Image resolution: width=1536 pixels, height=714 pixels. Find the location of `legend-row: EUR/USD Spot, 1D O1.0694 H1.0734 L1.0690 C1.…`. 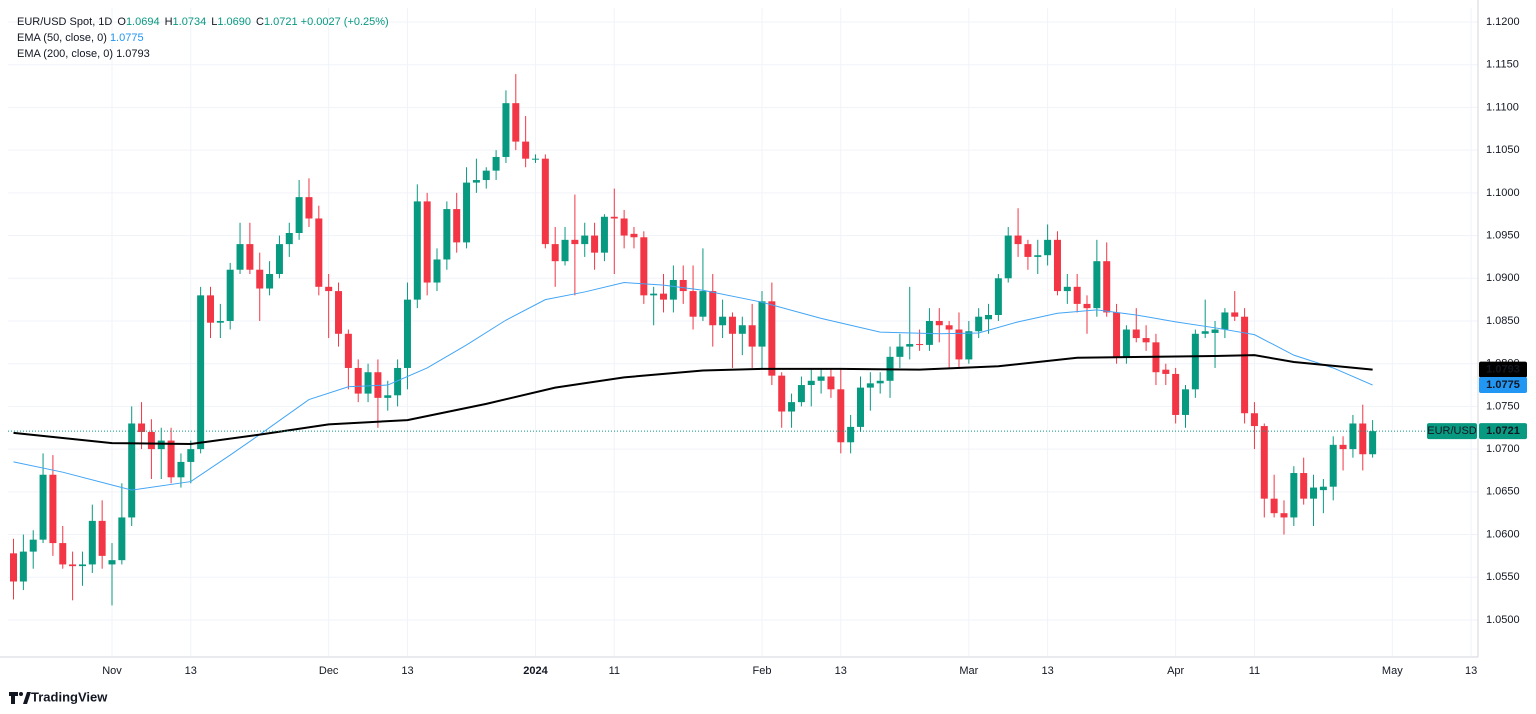

legend-row: EUR/USD Spot, 1D O1.0694 H1.0734 L1.0690 C1.… is located at coordinates (203, 22).